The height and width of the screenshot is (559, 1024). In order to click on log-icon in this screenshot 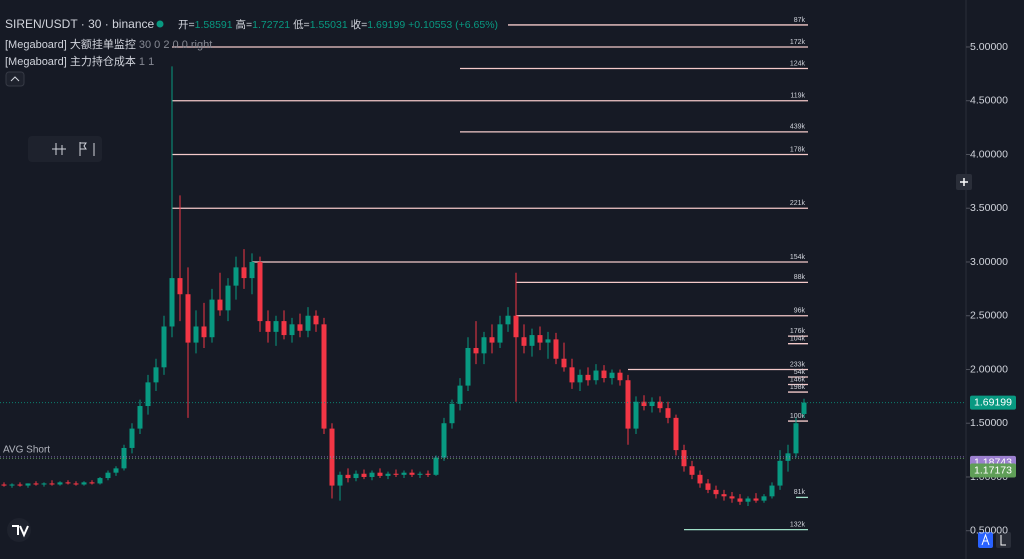, I will do `click(1003, 540)`.